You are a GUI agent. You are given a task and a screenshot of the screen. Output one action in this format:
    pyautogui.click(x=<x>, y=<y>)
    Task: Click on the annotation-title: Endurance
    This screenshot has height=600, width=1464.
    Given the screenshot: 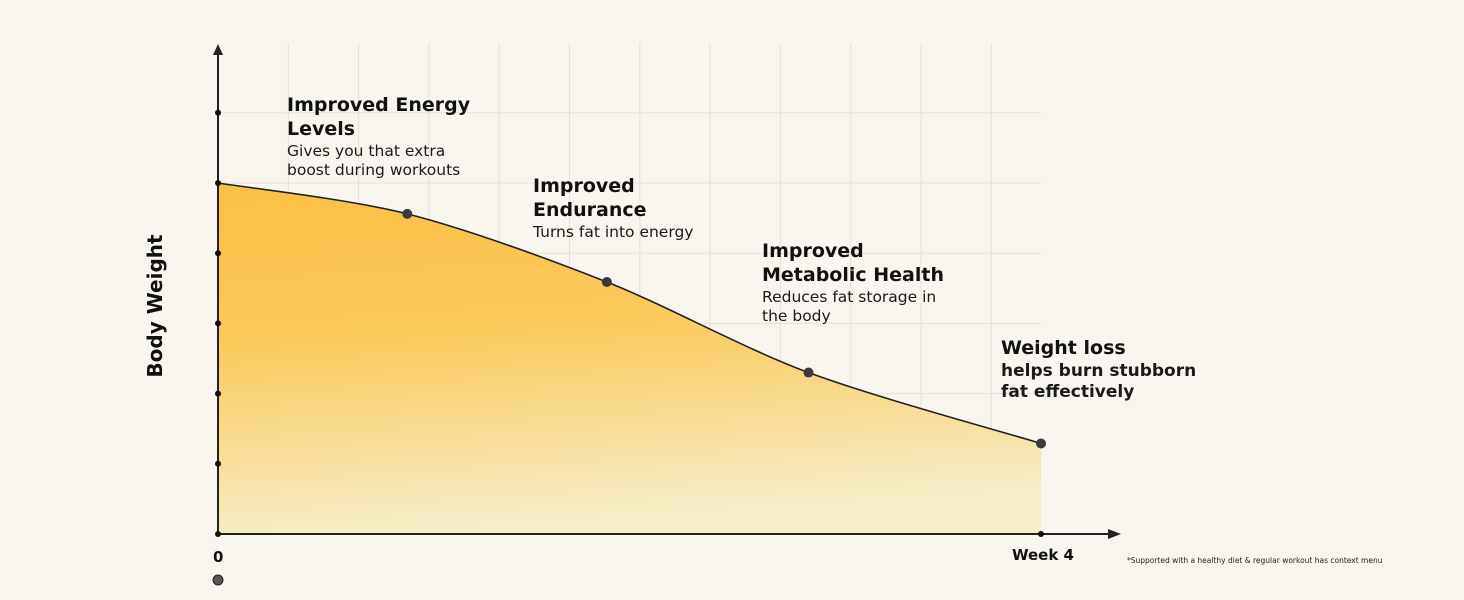 What is the action you would take?
    pyautogui.click(x=590, y=209)
    